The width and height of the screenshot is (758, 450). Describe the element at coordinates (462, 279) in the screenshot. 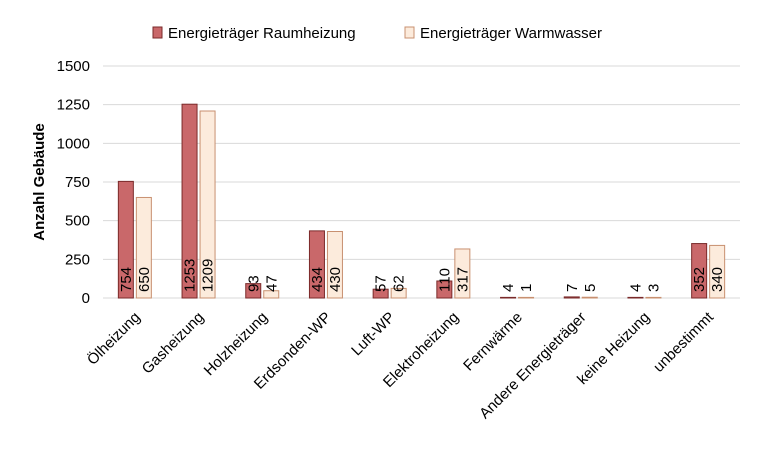

I see `data-label: 317` at that location.